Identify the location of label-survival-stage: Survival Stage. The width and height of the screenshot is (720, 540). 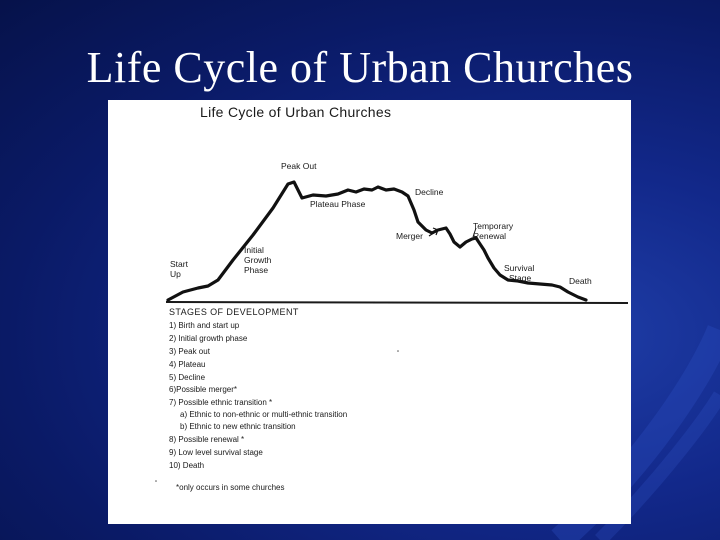
(519, 273).